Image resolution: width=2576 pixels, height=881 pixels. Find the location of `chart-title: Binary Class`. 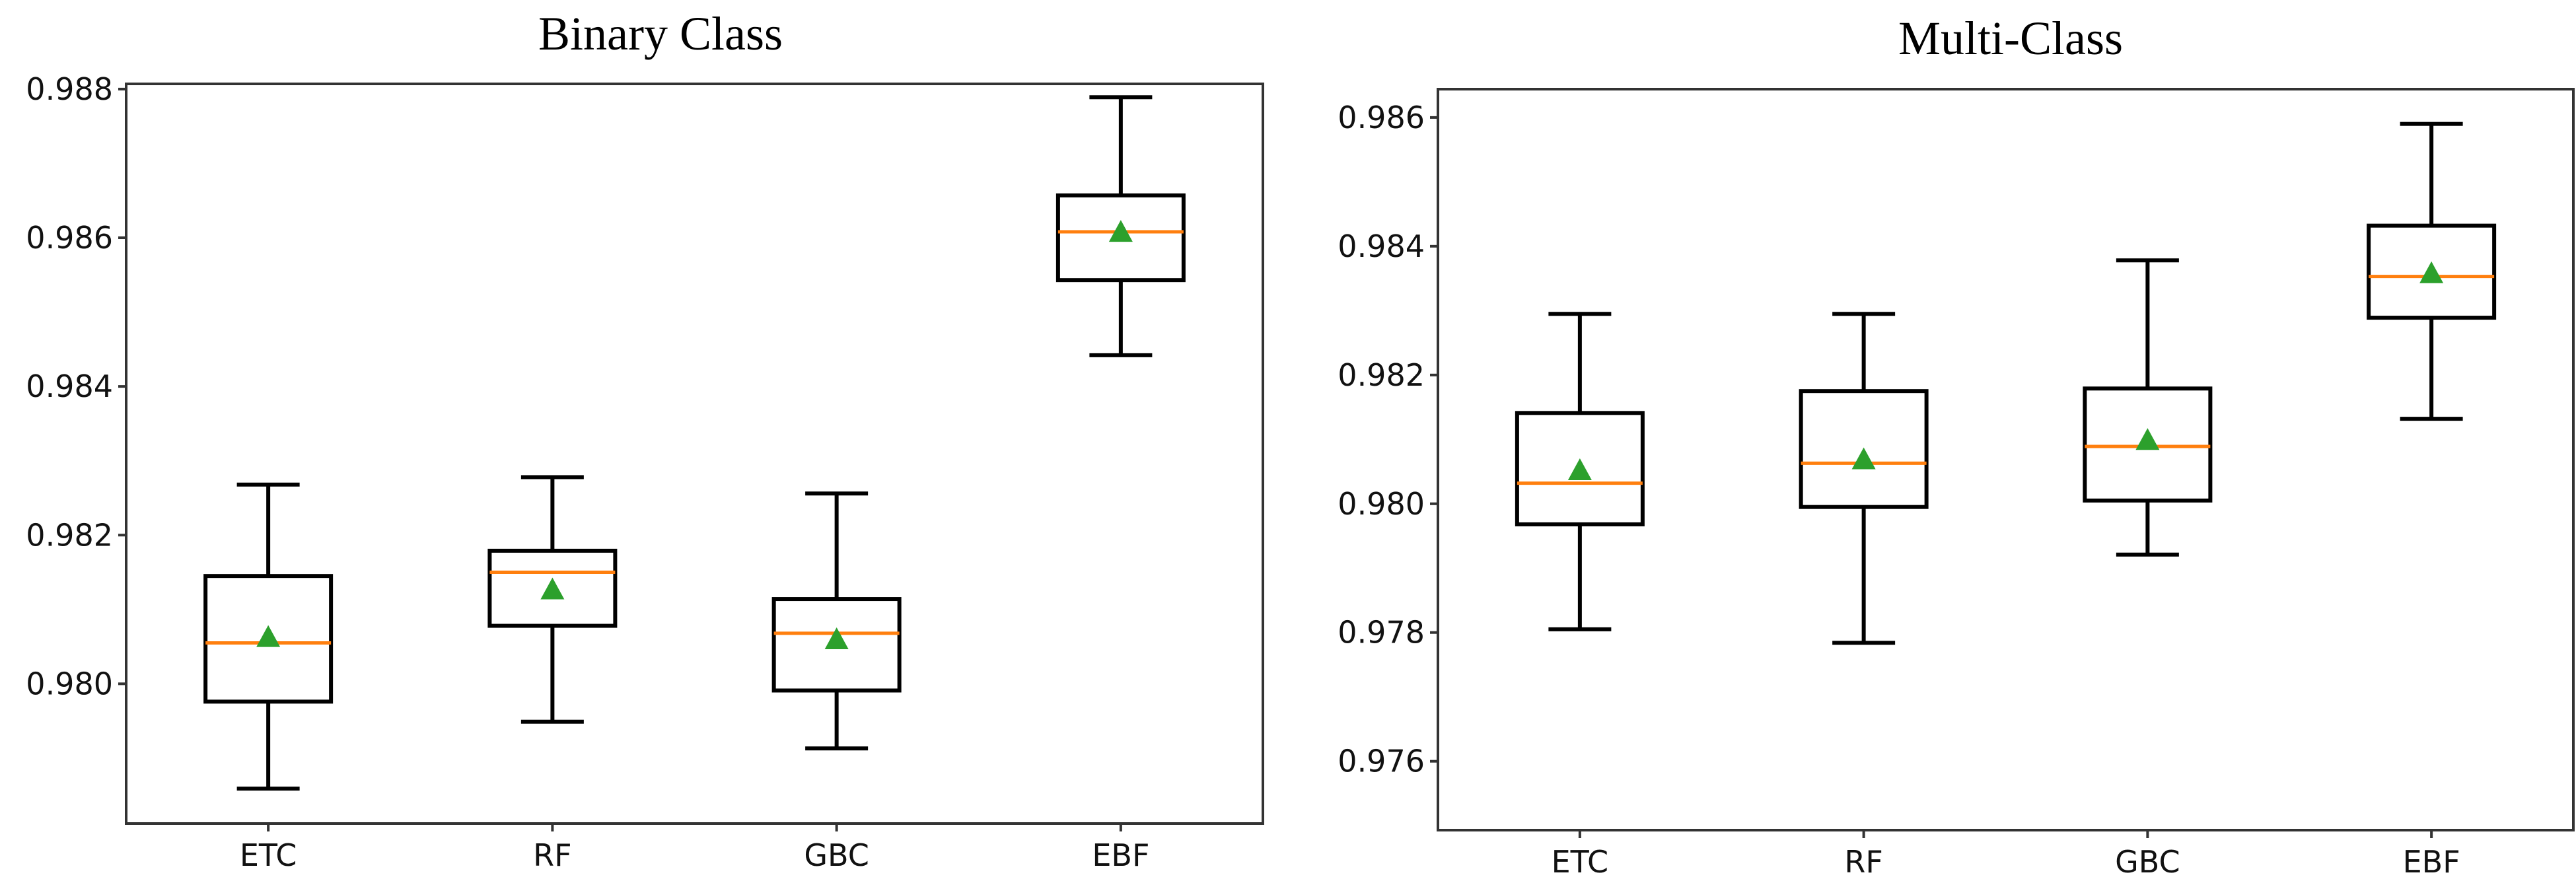

chart-title: Binary Class is located at coordinates (660, 33).